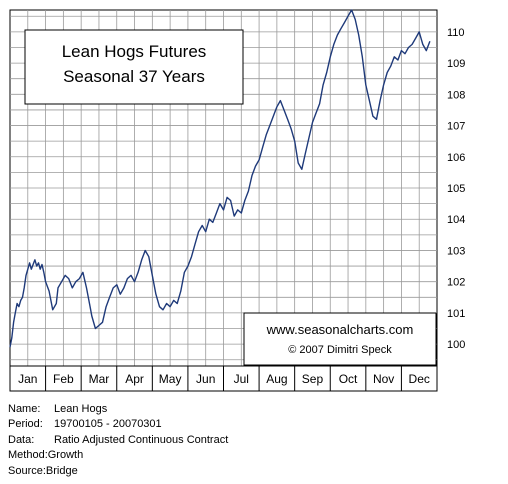  What do you see at coordinates (65, 455) in the screenshot?
I see `meta-method-value: Growth` at bounding box center [65, 455].